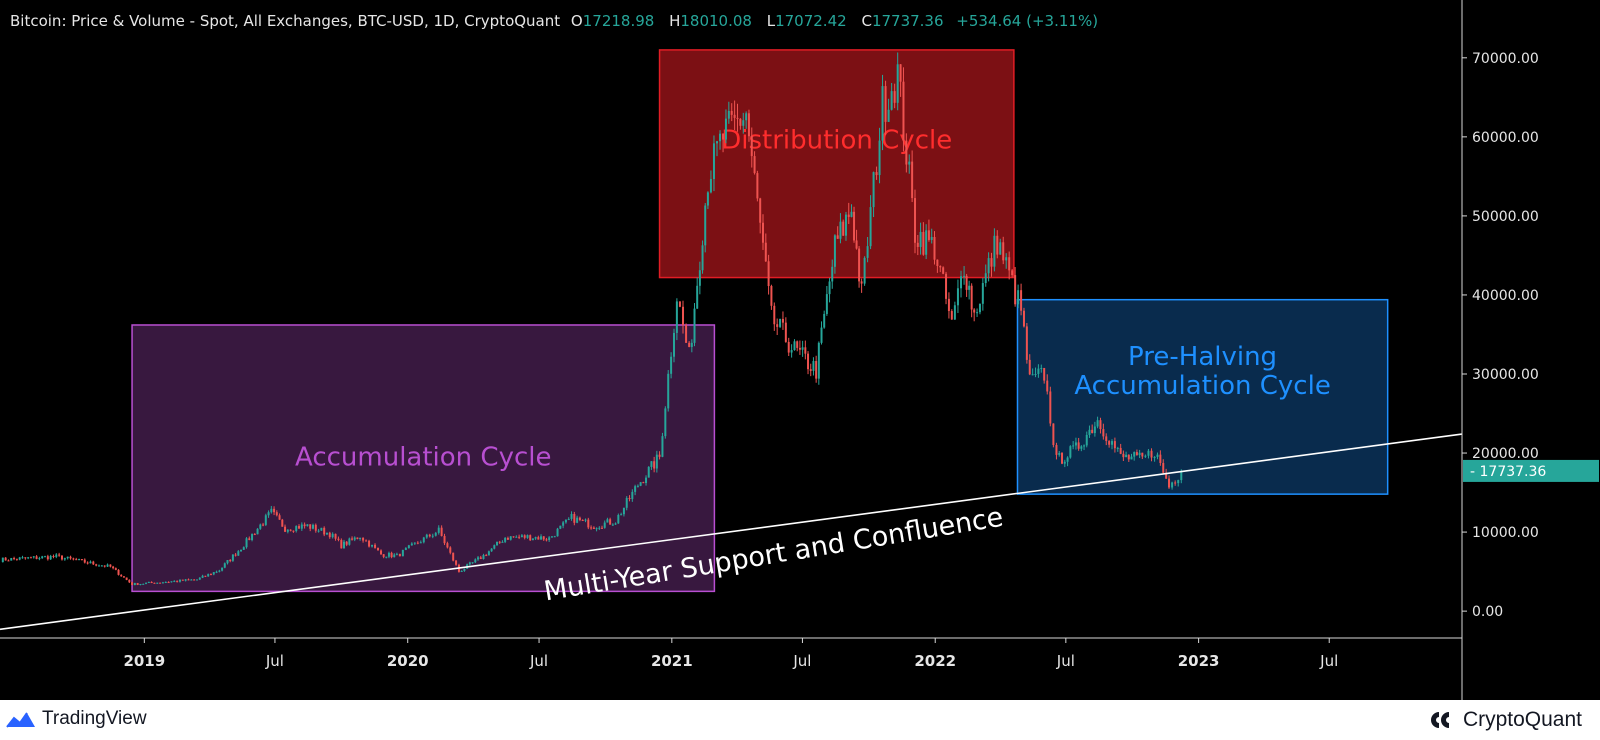 The image size is (1600, 740). Describe the element at coordinates (1531, 470) in the screenshot. I see `last-price-tag` at that location.